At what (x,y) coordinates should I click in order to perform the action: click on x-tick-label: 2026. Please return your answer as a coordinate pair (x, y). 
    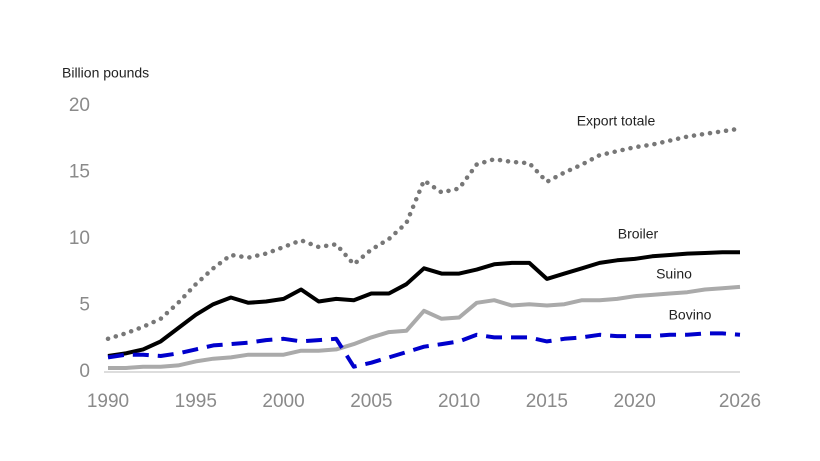
    Looking at the image, I should click on (740, 401).